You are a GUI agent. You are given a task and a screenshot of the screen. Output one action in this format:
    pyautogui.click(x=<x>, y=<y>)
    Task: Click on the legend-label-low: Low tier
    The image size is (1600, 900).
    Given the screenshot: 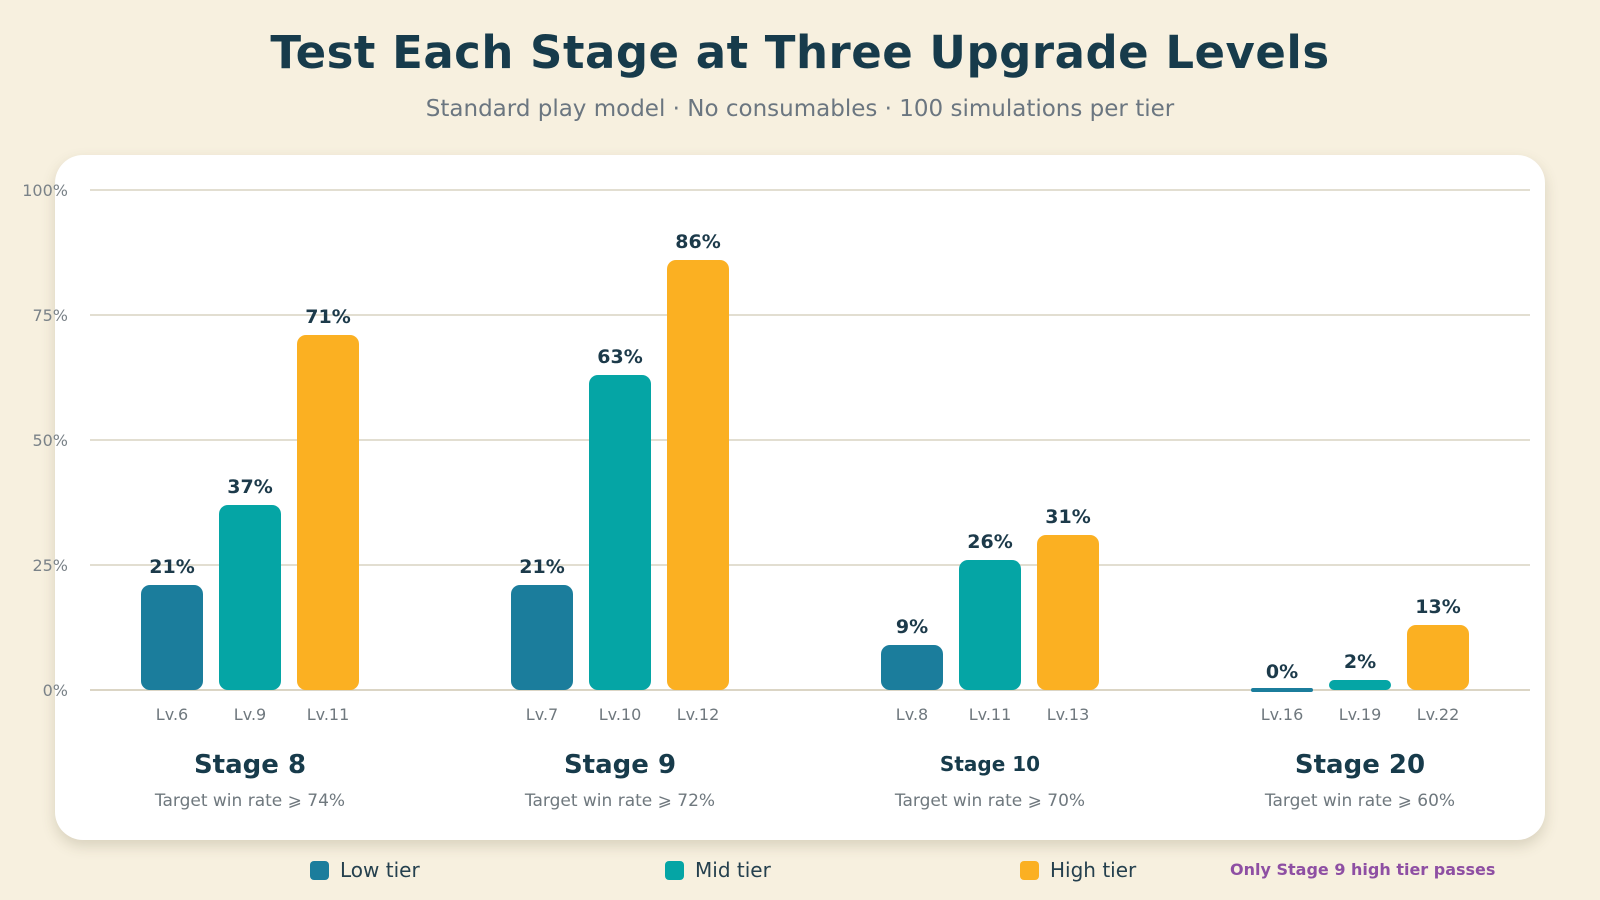 What is the action you would take?
    pyautogui.click(x=380, y=870)
    